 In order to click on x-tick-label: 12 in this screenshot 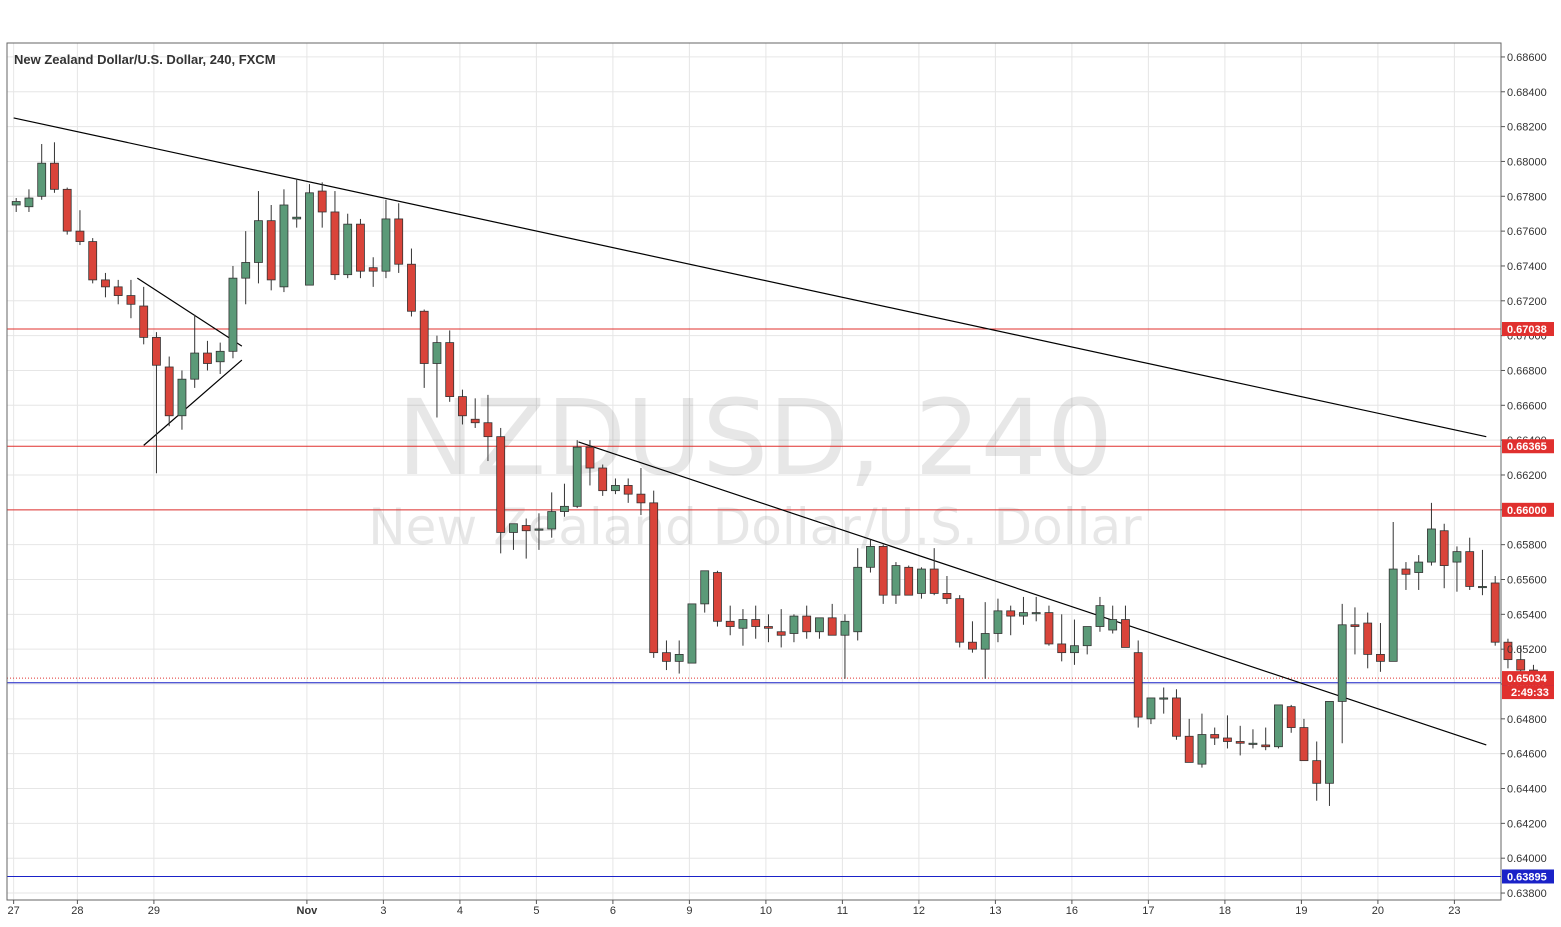, I will do `click(919, 911)`.